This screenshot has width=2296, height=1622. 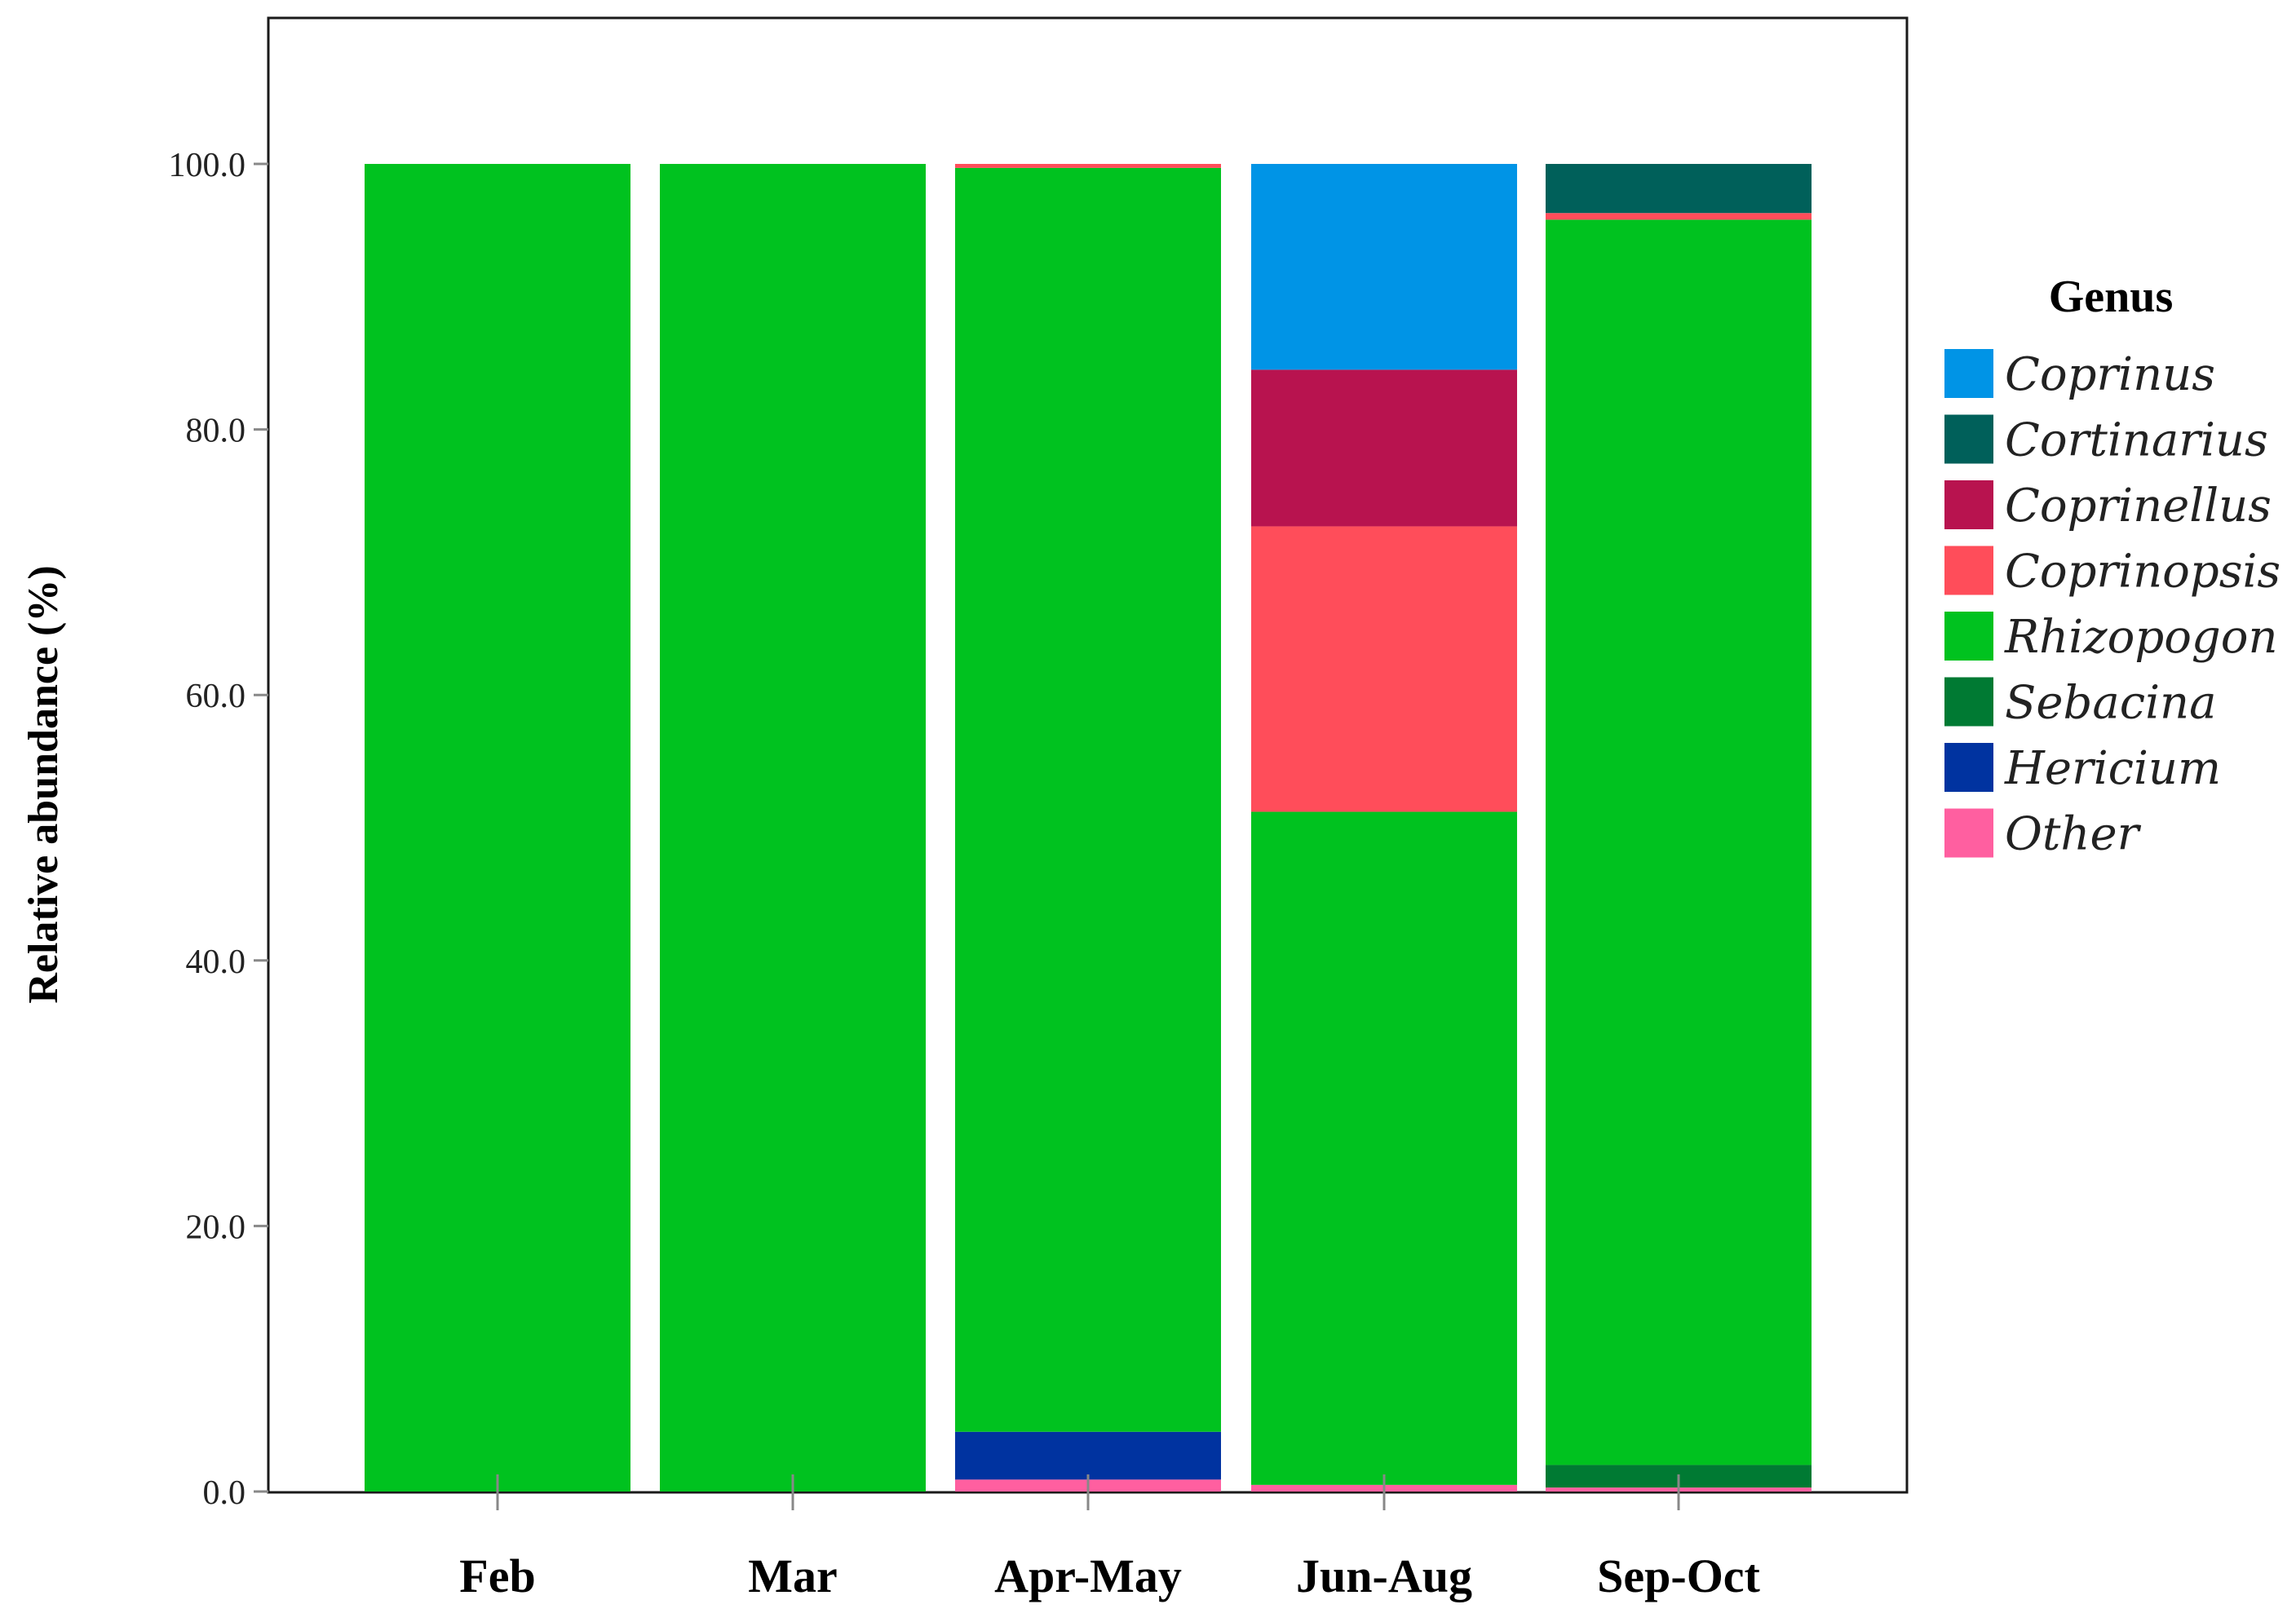 I want to click on x-tick-label-jun-aug: Jun-Aug, so click(x=1384, y=1575).